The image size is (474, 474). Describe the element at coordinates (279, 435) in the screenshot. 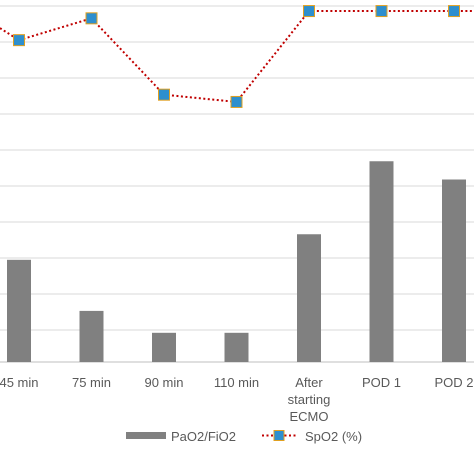

I see `legend-swatch-spo2-marker` at that location.